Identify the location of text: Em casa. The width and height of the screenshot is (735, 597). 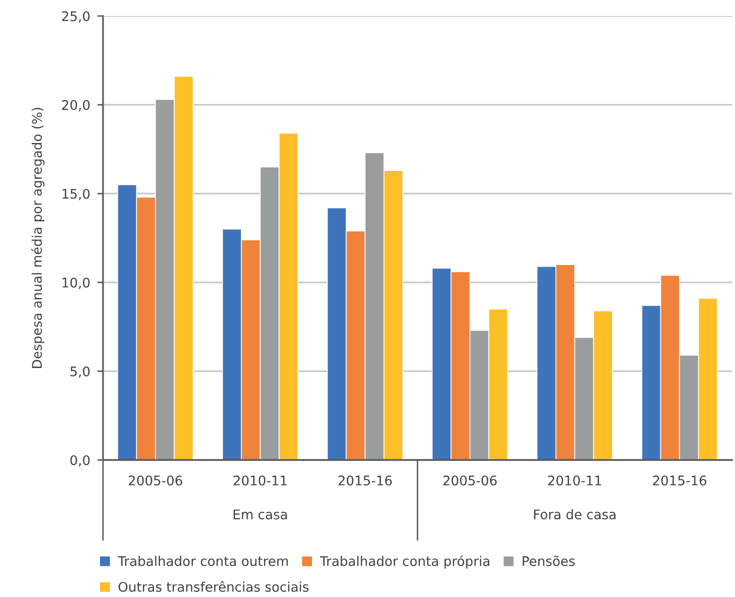
(260, 515).